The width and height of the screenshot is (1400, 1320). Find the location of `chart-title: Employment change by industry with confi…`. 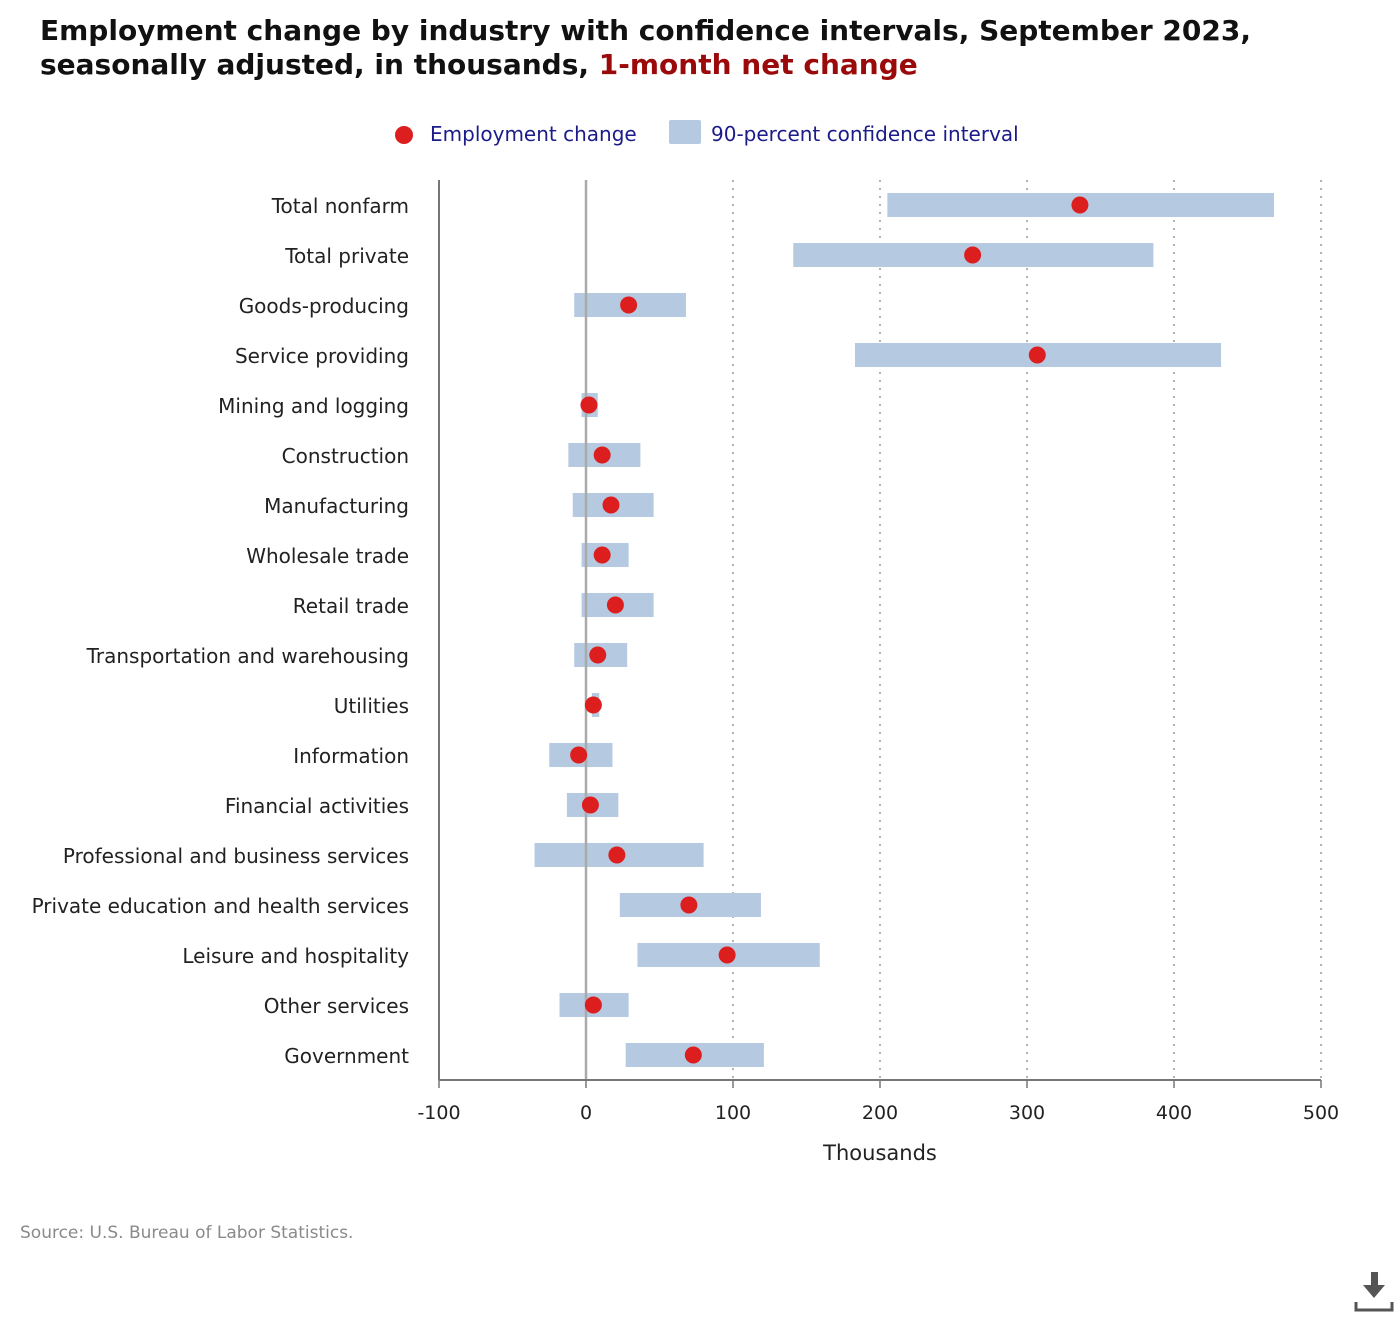

chart-title: Employment change by industry with confi… is located at coordinates (700, 48).